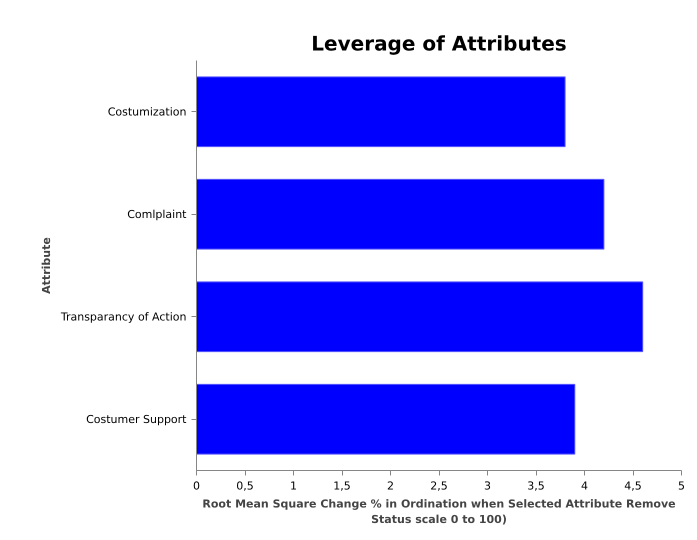 The height and width of the screenshot is (540, 697). I want to click on y-tick-label: Comlplaint, so click(157, 214).